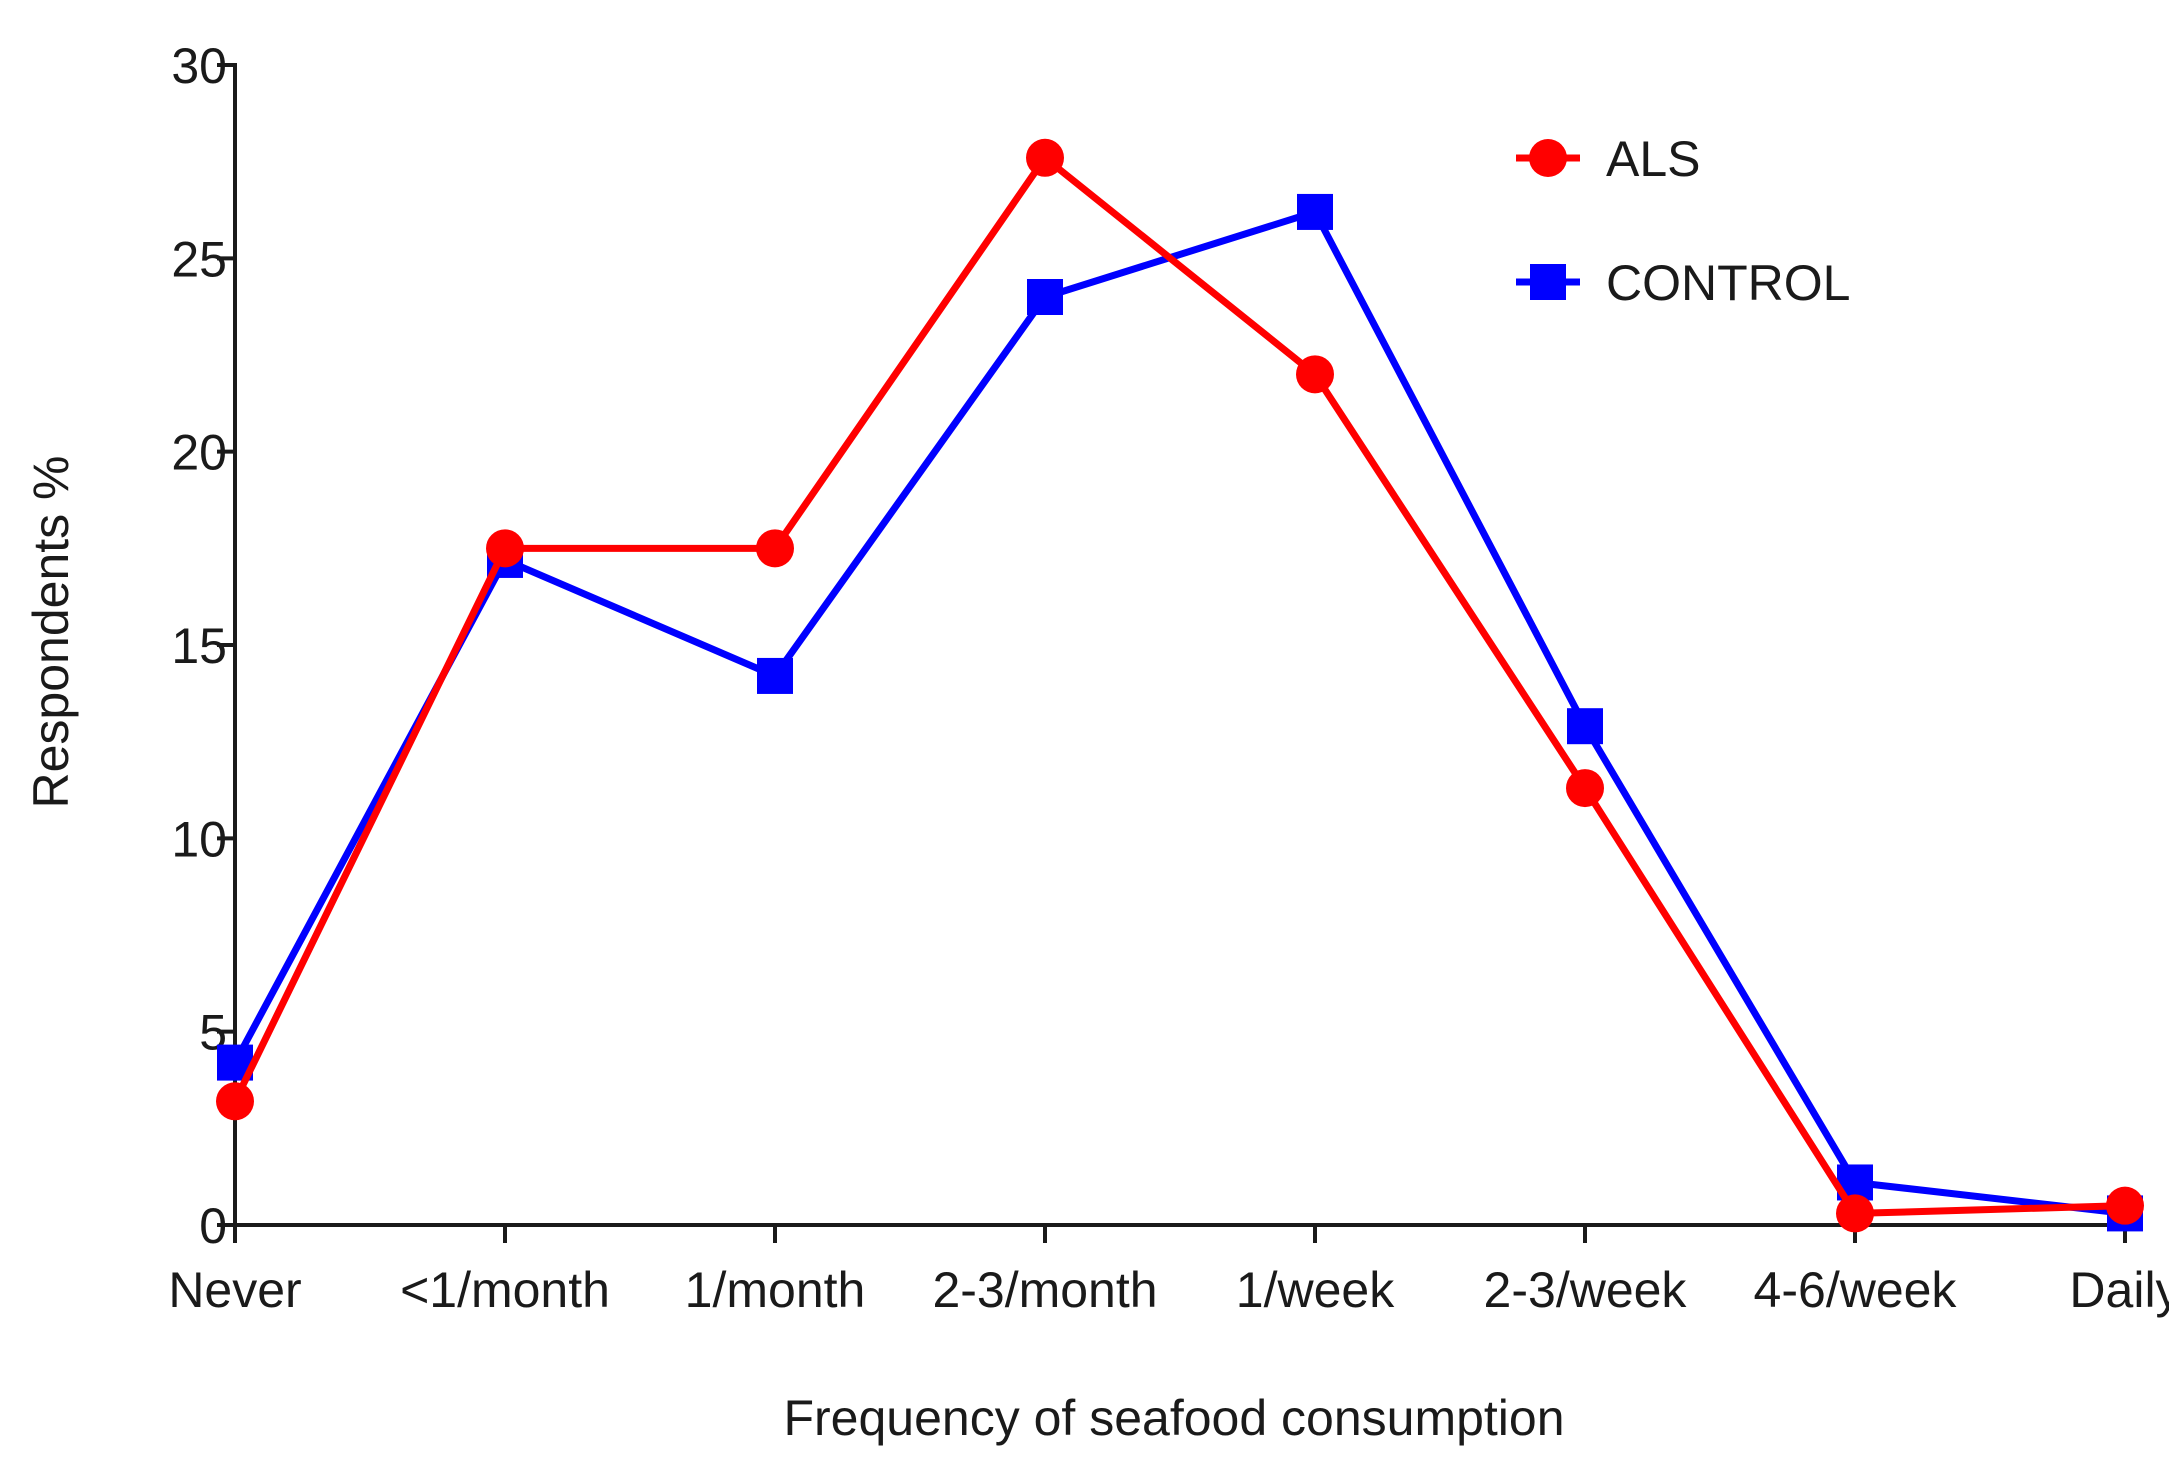 The width and height of the screenshot is (2169, 1462). What do you see at coordinates (199, 66) in the screenshot?
I see `y-tick-label: 30` at bounding box center [199, 66].